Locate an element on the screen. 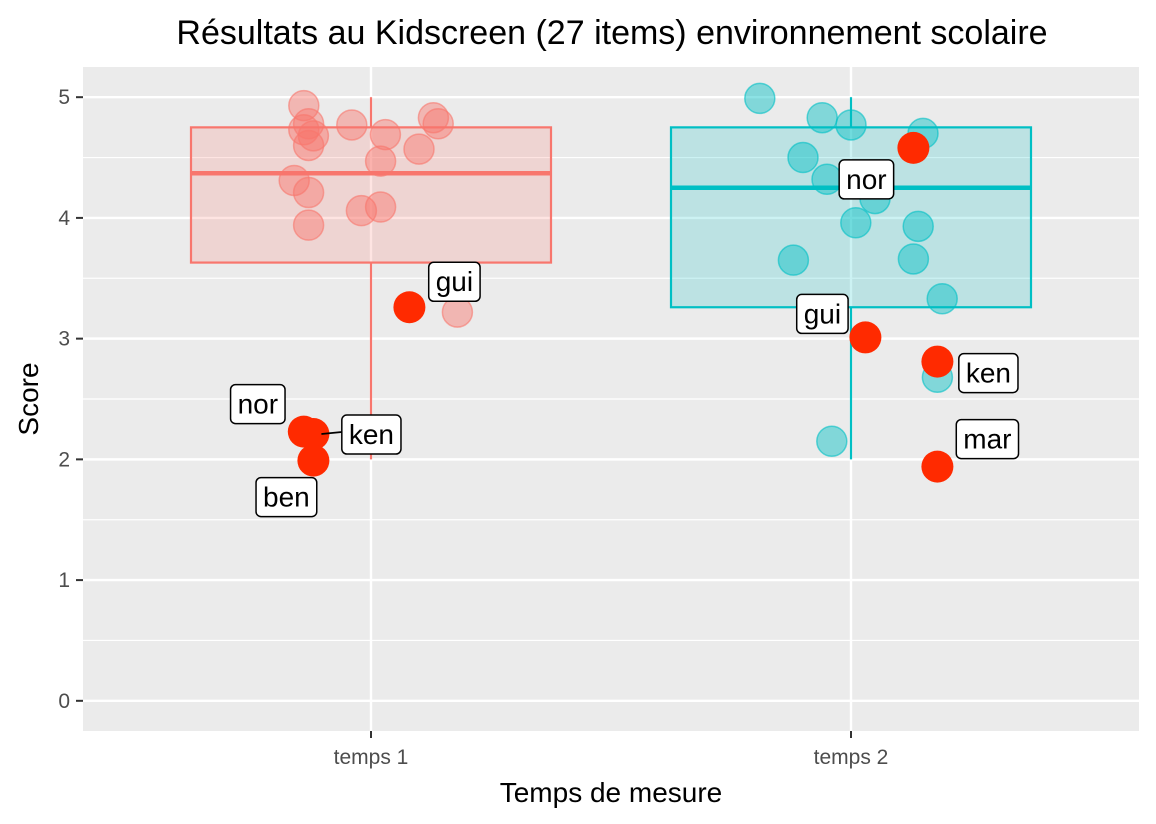  label-text: ben is located at coordinates (286, 497).